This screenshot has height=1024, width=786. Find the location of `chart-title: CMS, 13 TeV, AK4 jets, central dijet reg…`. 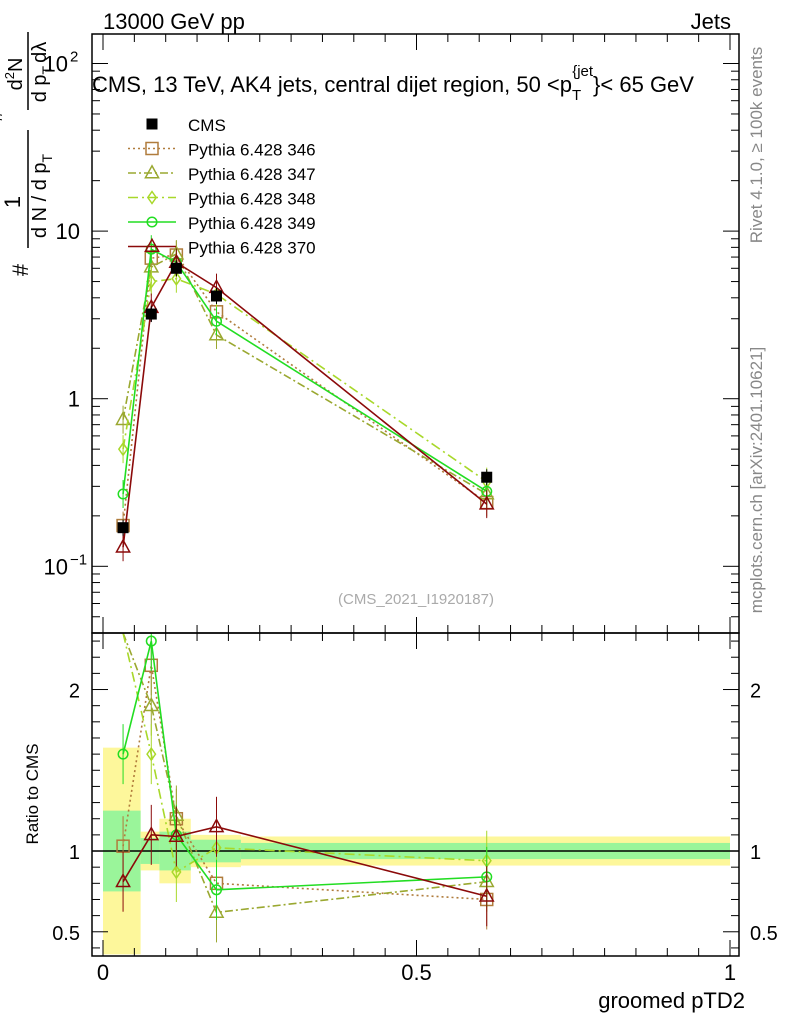

chart-title: CMS, 13 TeV, AK4 jets, central dijet reg… is located at coordinates (393, 83).